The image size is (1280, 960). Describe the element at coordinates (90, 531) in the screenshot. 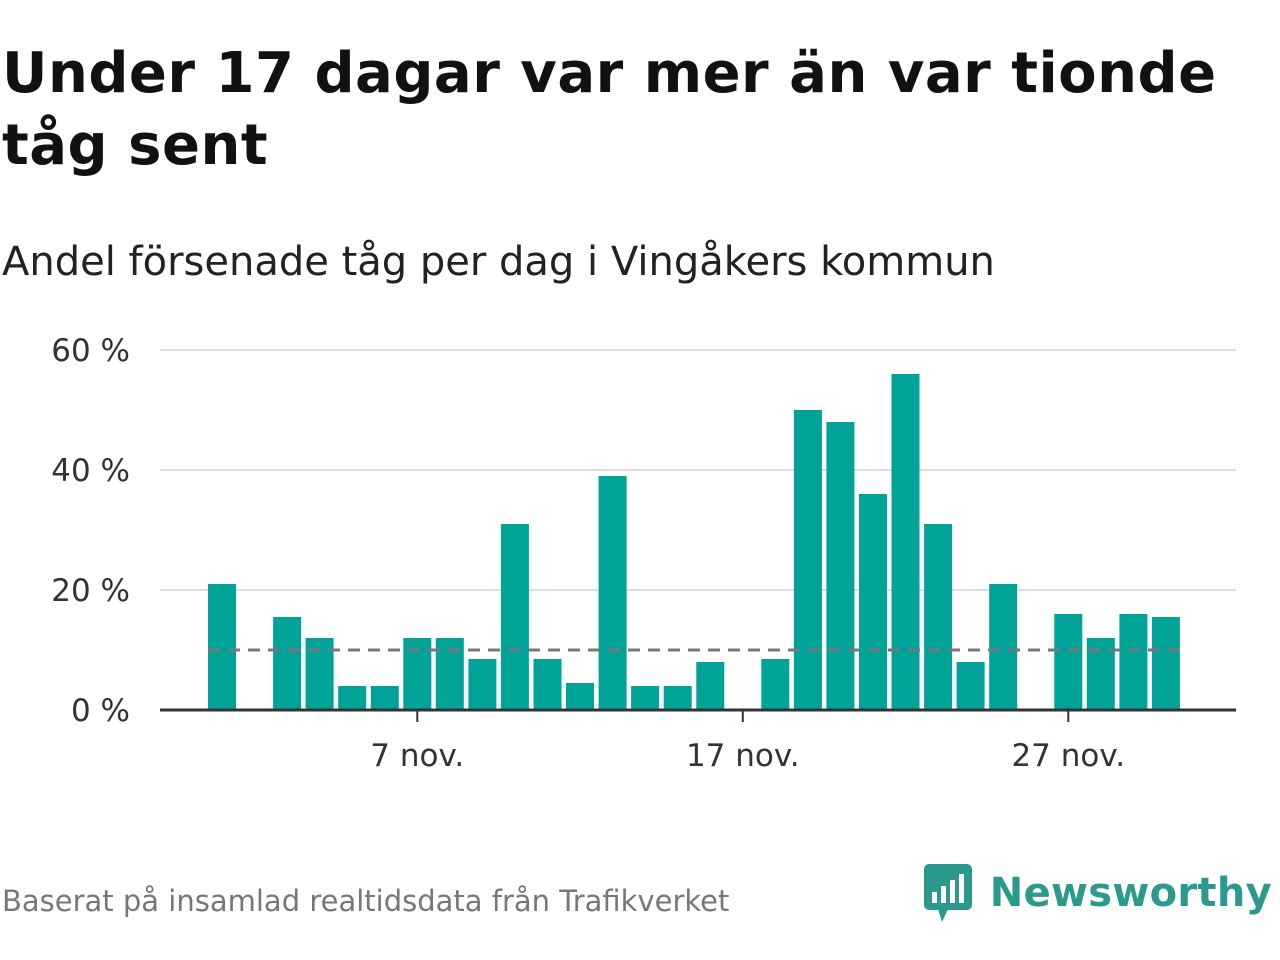

I see `y-axis-tick-labels: 0 % 20 % 40 % 60 %` at that location.